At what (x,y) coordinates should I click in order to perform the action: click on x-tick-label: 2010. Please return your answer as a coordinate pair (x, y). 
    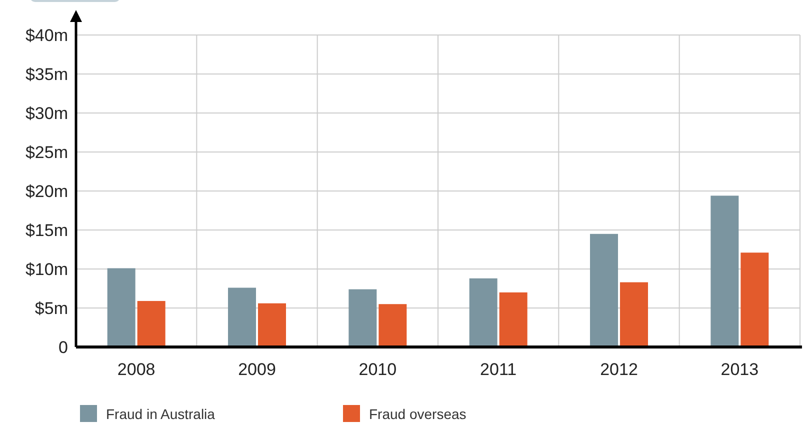
    Looking at the image, I should click on (377, 369).